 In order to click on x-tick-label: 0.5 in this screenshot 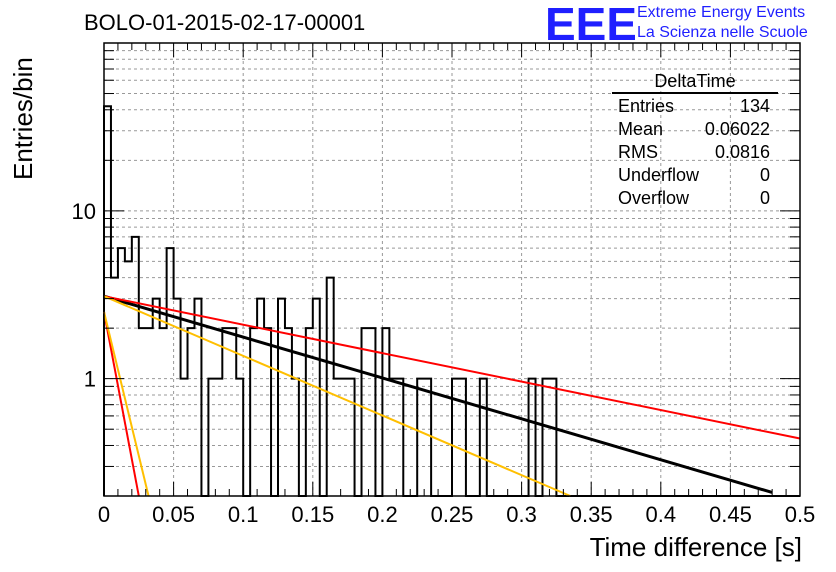, I will do `click(800, 514)`.